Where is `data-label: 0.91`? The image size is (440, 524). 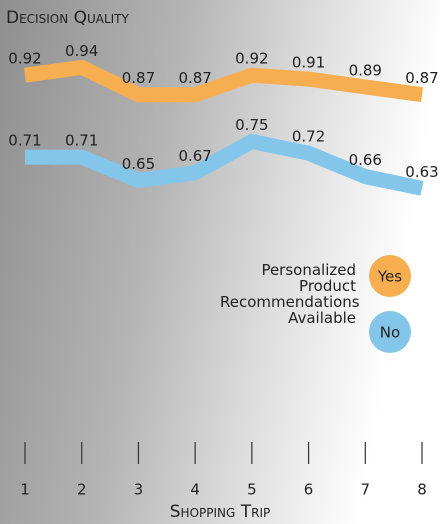 data-label: 0.91 is located at coordinates (308, 63).